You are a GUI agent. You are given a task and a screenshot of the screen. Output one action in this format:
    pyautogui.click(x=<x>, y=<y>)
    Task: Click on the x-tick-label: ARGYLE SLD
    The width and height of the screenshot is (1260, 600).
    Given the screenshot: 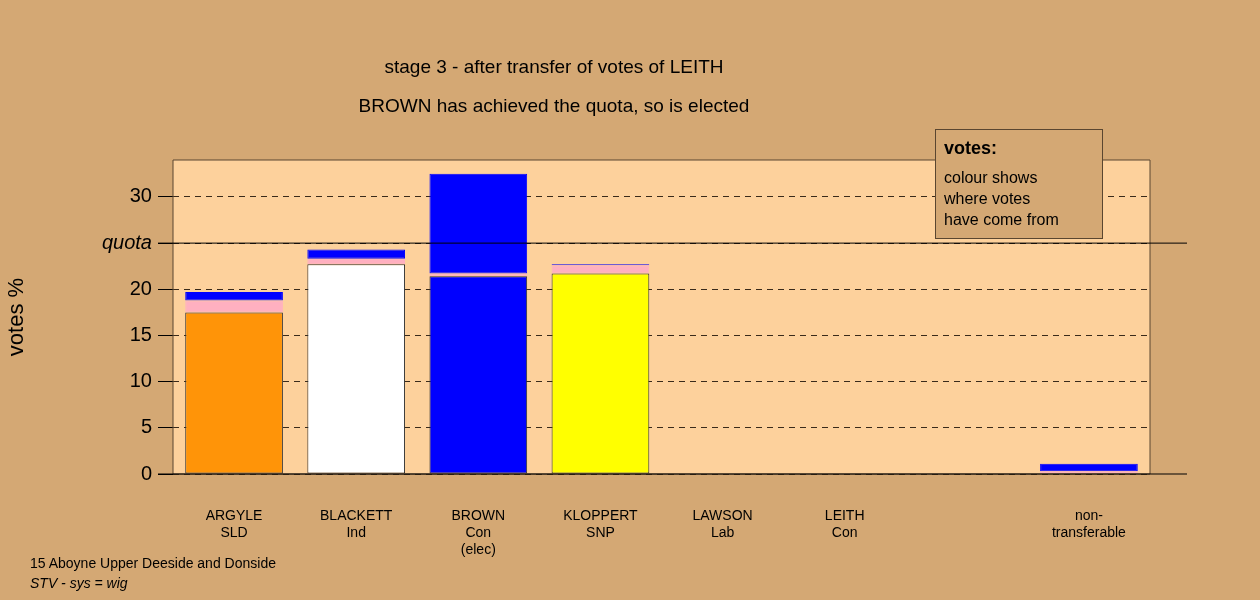 What is the action you would take?
    pyautogui.click(x=234, y=524)
    